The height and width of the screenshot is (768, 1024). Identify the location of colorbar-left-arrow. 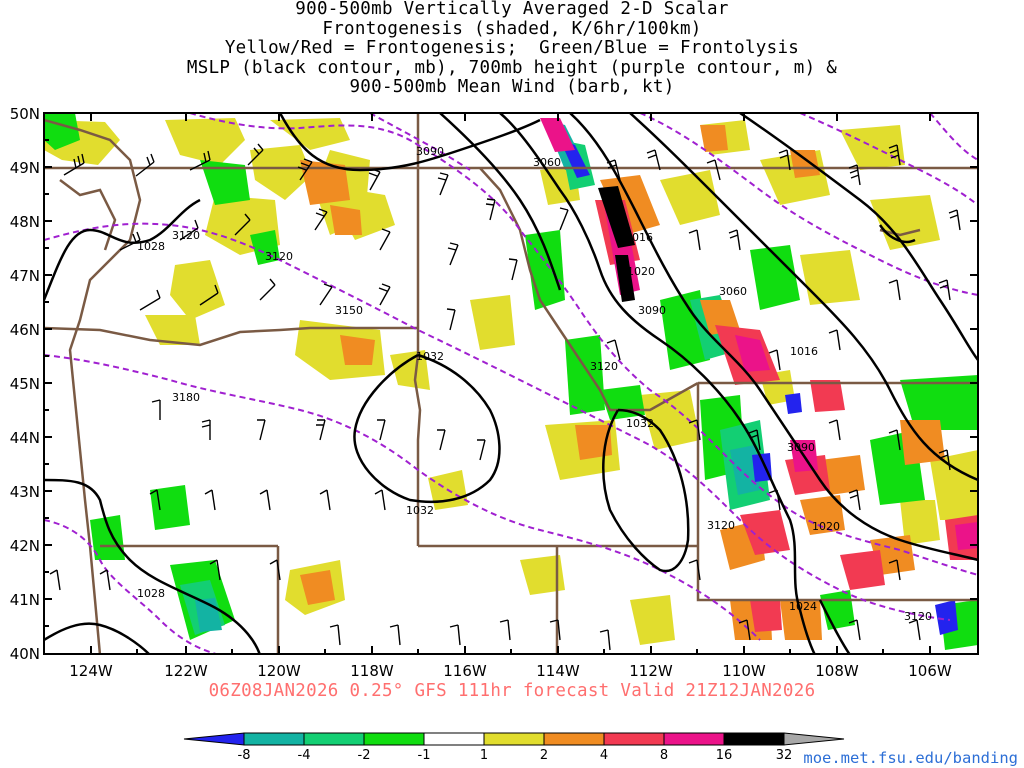
(214, 739).